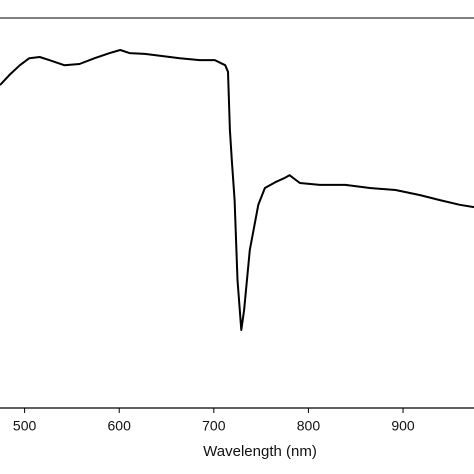  What do you see at coordinates (214, 426) in the screenshot?
I see `x-tick-label: 700` at bounding box center [214, 426].